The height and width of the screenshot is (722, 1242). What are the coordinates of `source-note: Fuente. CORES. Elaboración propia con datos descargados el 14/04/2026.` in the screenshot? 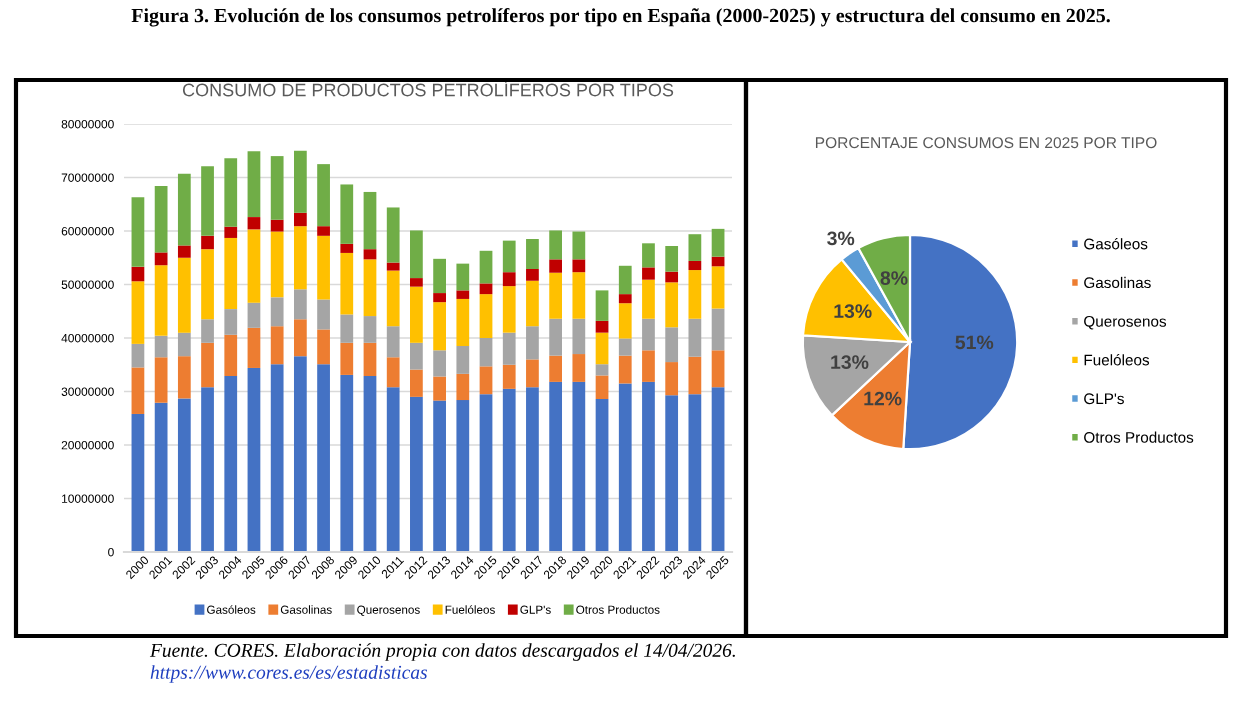 It's located at (442, 652).